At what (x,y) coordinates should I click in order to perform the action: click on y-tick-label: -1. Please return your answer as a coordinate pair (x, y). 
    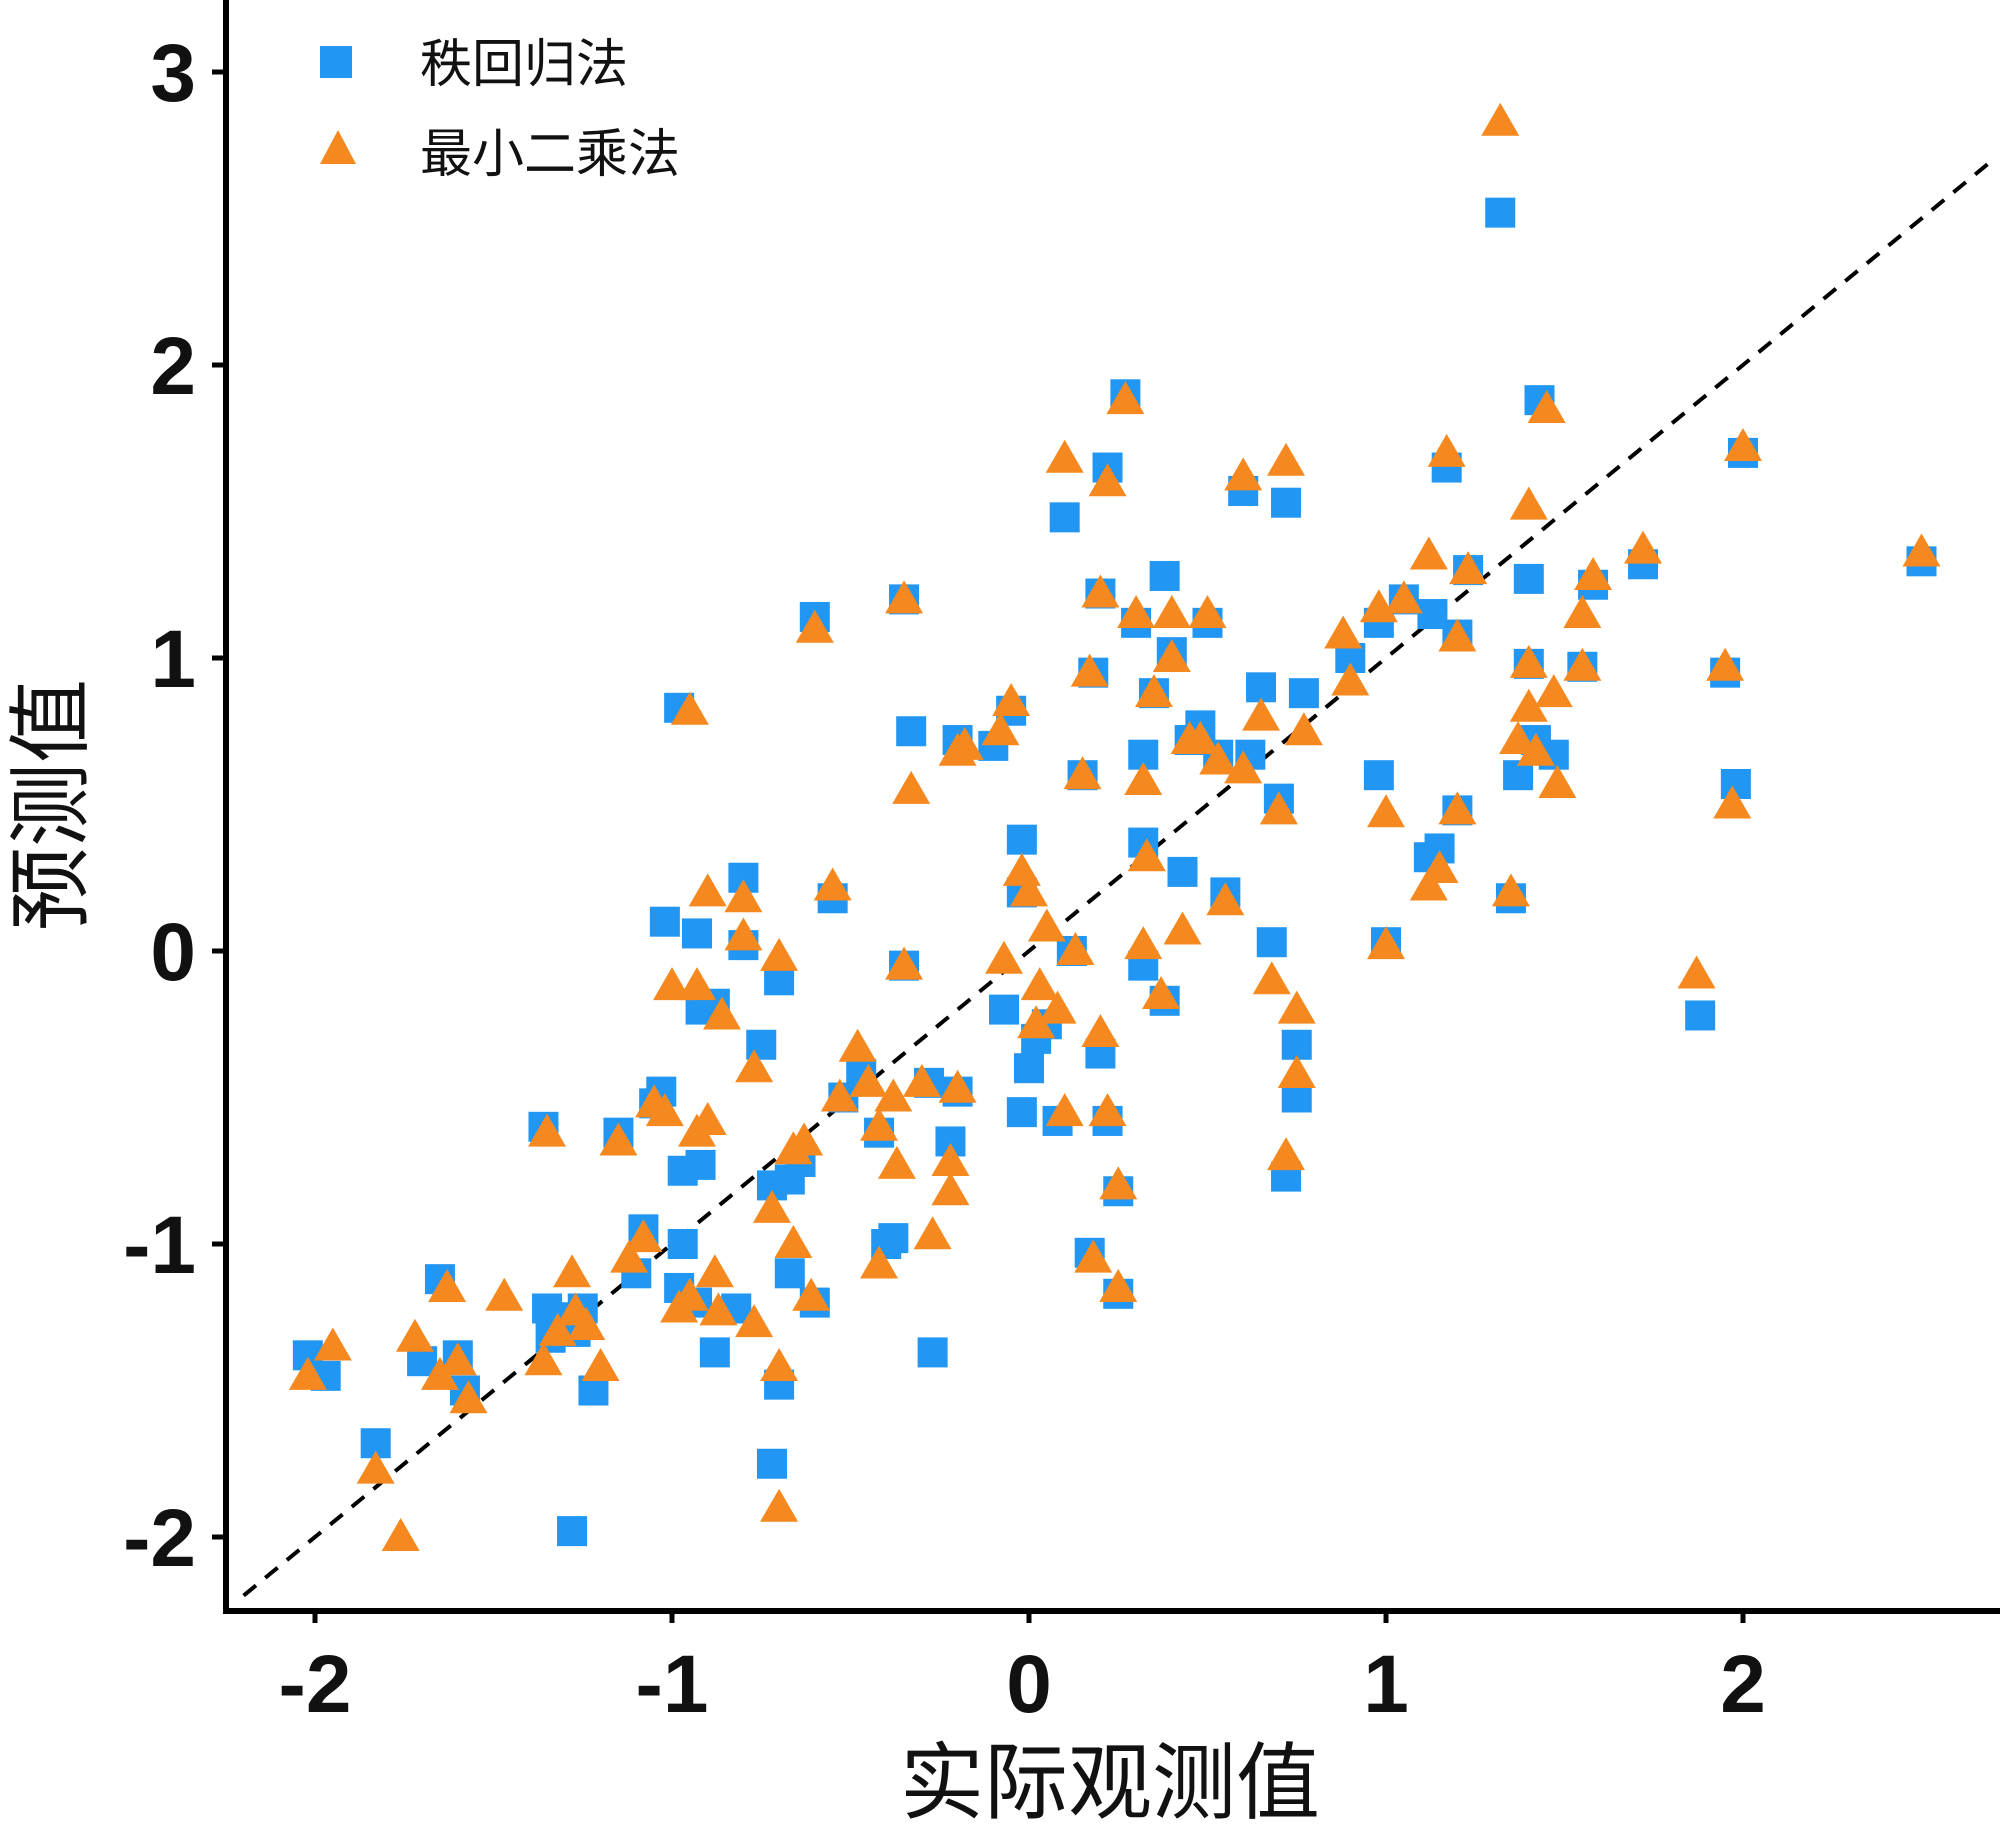
    Looking at the image, I should click on (159, 1245).